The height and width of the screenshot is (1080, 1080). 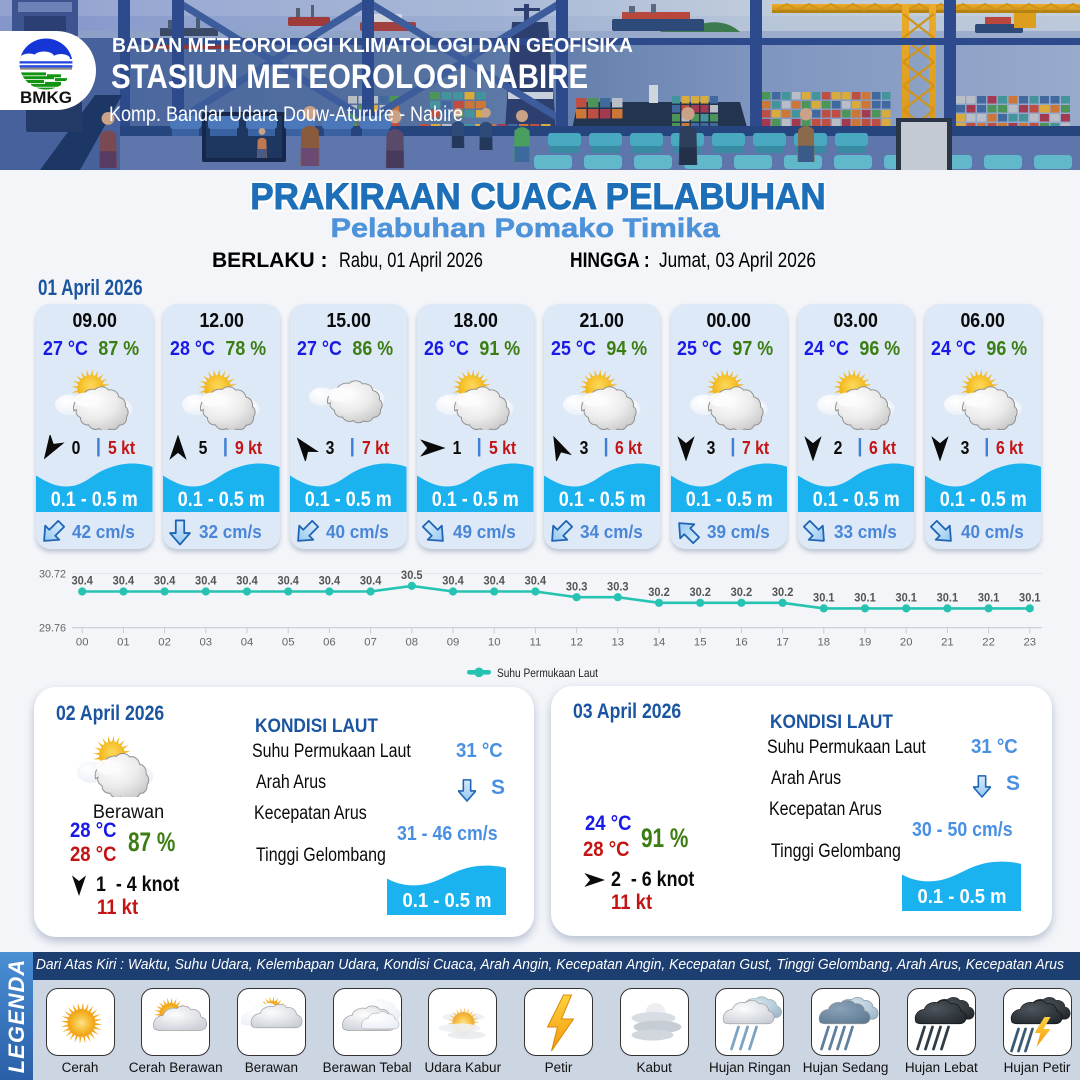 What do you see at coordinates (659, 643) in the screenshot?
I see `svg-text: 14` at bounding box center [659, 643].